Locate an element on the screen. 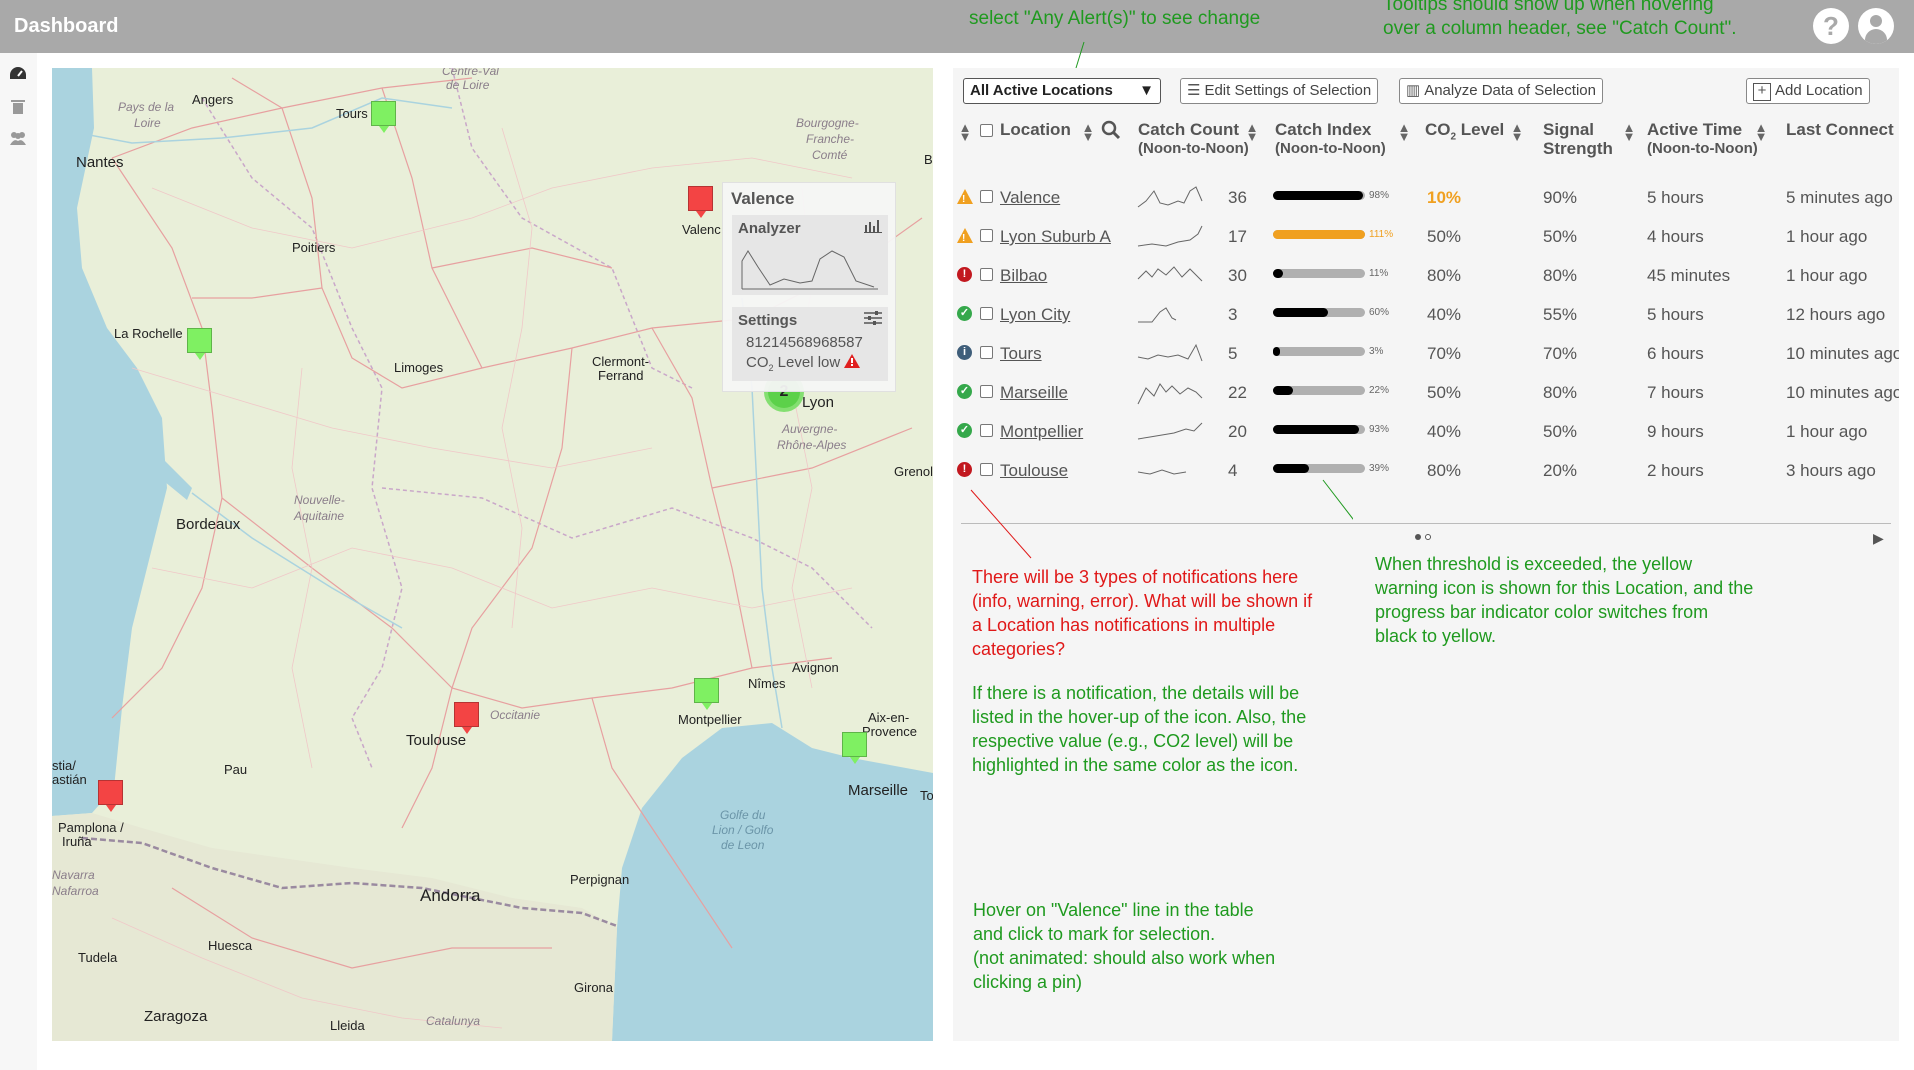 The height and width of the screenshot is (1070, 1914). header-co2-level: CO2 Level is located at coordinates (1464, 133).